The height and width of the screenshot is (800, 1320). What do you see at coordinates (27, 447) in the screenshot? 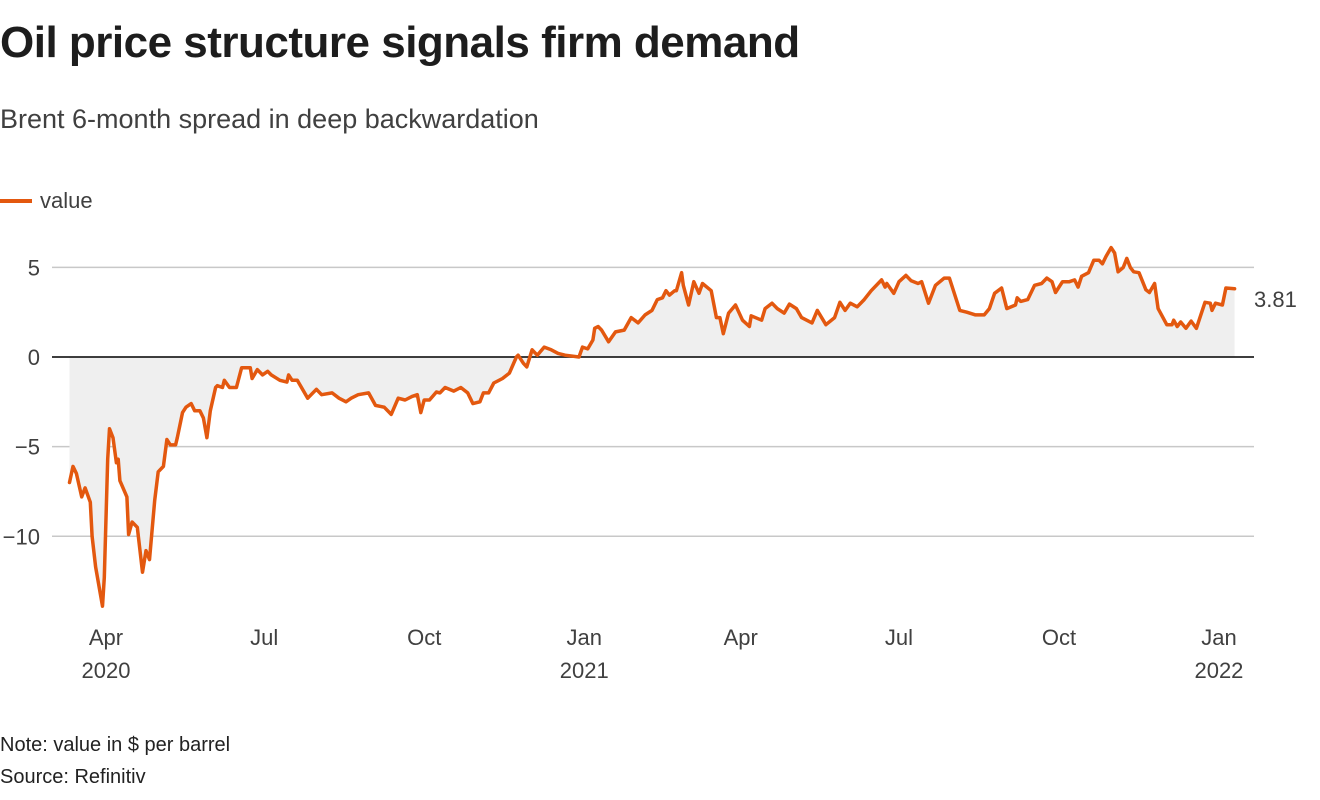
I see `y-tick-label: −5` at bounding box center [27, 447].